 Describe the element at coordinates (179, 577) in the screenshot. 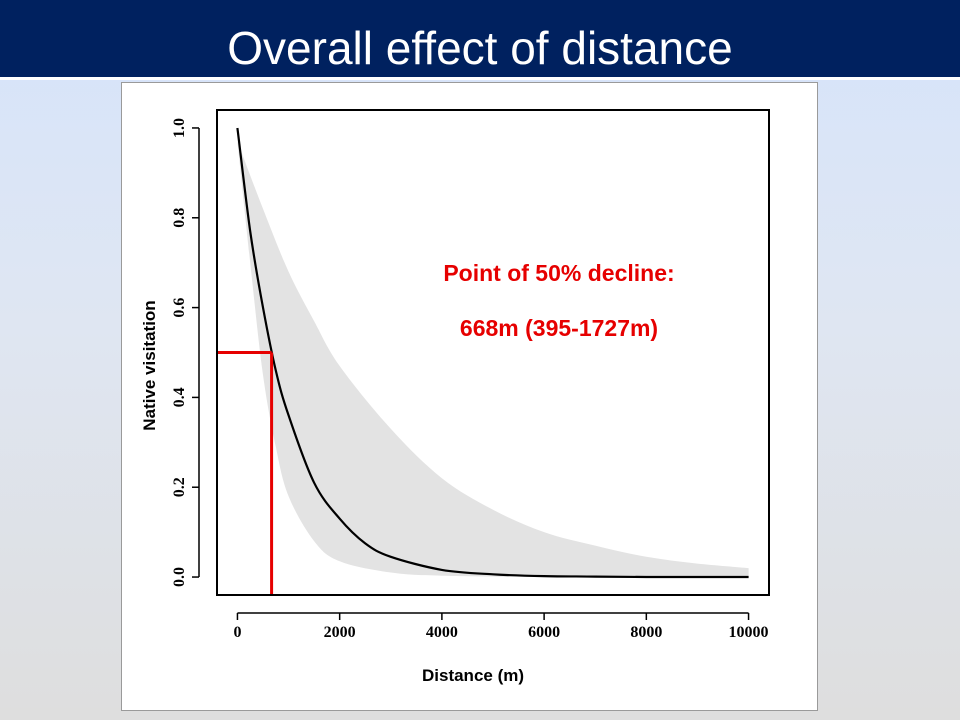

I see `y-tick-label: 0.0` at that location.